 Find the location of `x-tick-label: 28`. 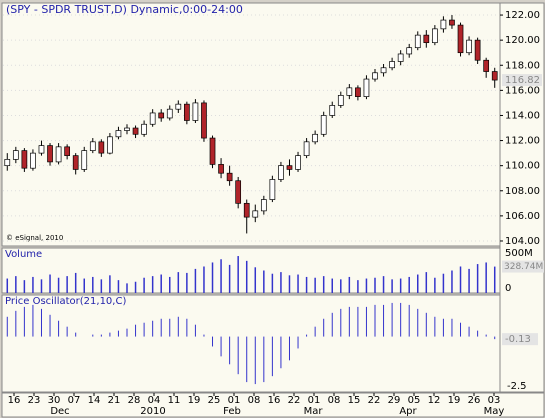

x-tick-label: 28 is located at coordinates (134, 400).